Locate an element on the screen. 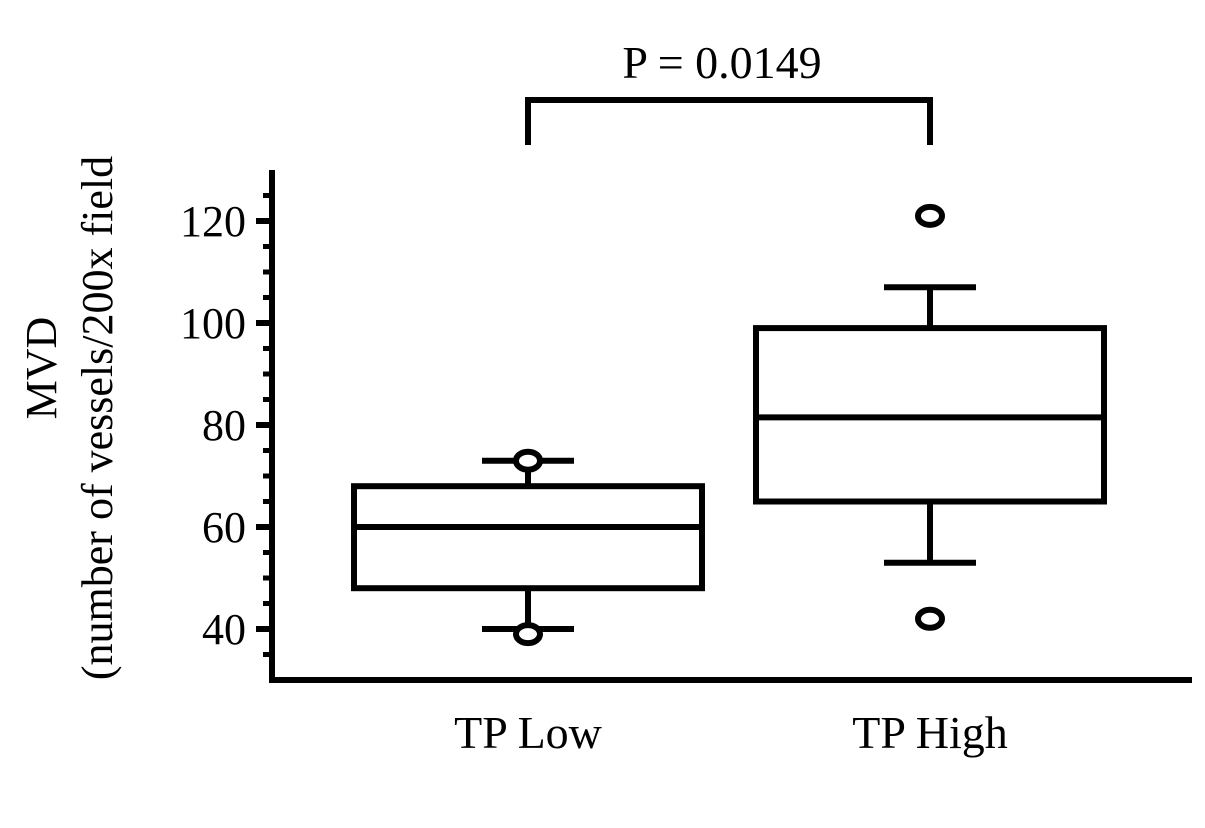 The width and height of the screenshot is (1205, 828). y-tick-label: 100 is located at coordinates (213, 323).